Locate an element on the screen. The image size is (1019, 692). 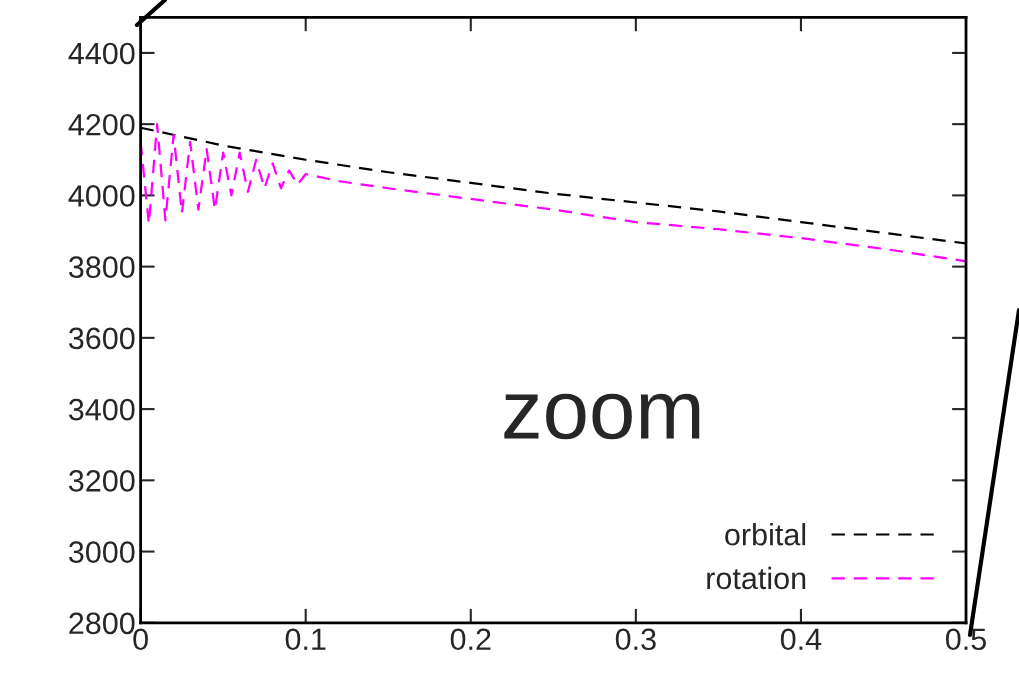
x-tick-label: 0.1 is located at coordinates (305, 639).